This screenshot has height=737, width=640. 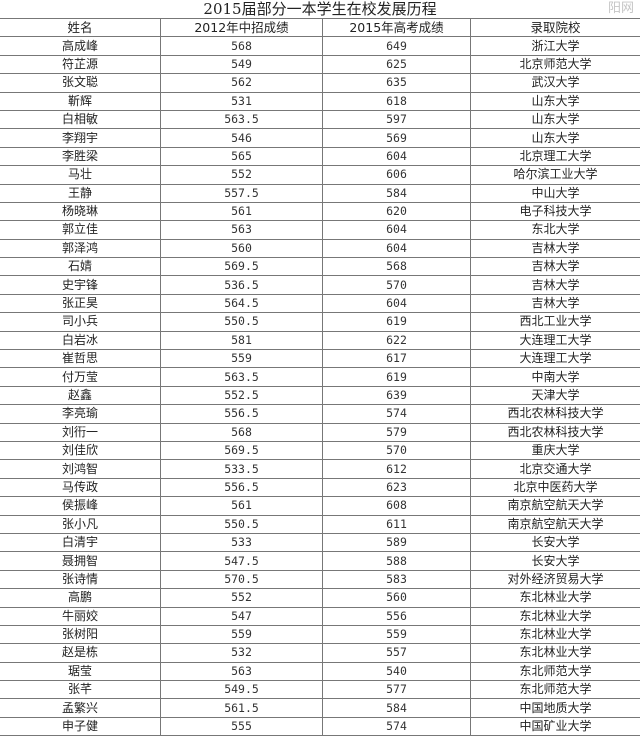 I want to click on cell-name: 赵鑫, so click(x=80, y=395).